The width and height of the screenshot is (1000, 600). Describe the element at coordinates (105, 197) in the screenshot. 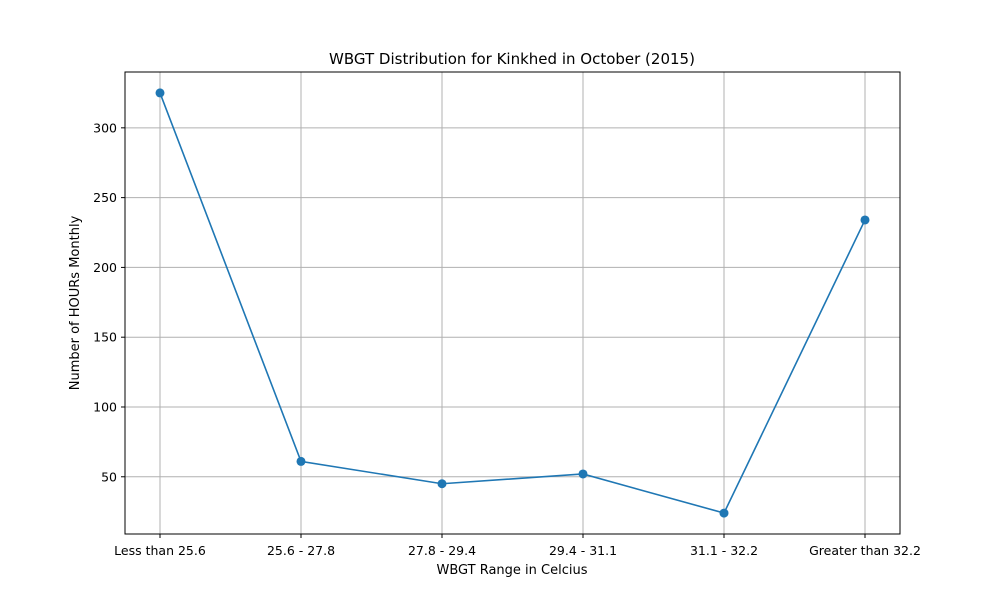

I see `y-tick-label: 250` at that location.